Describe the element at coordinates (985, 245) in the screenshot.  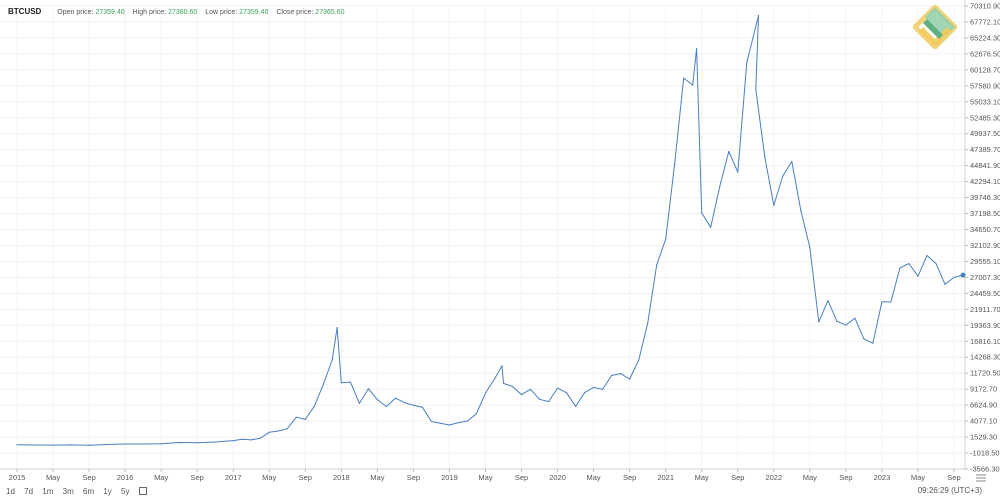
I see `y-tick-label: 32102.90` at that location.